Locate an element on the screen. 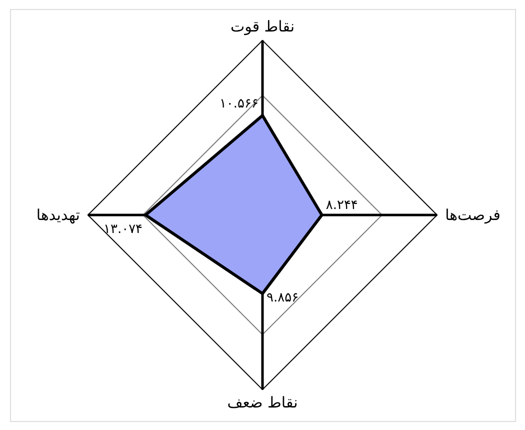 Image resolution: width=525 pixels, height=430 pixels. text: ۱۰.۵۶۶ is located at coordinates (238, 104).